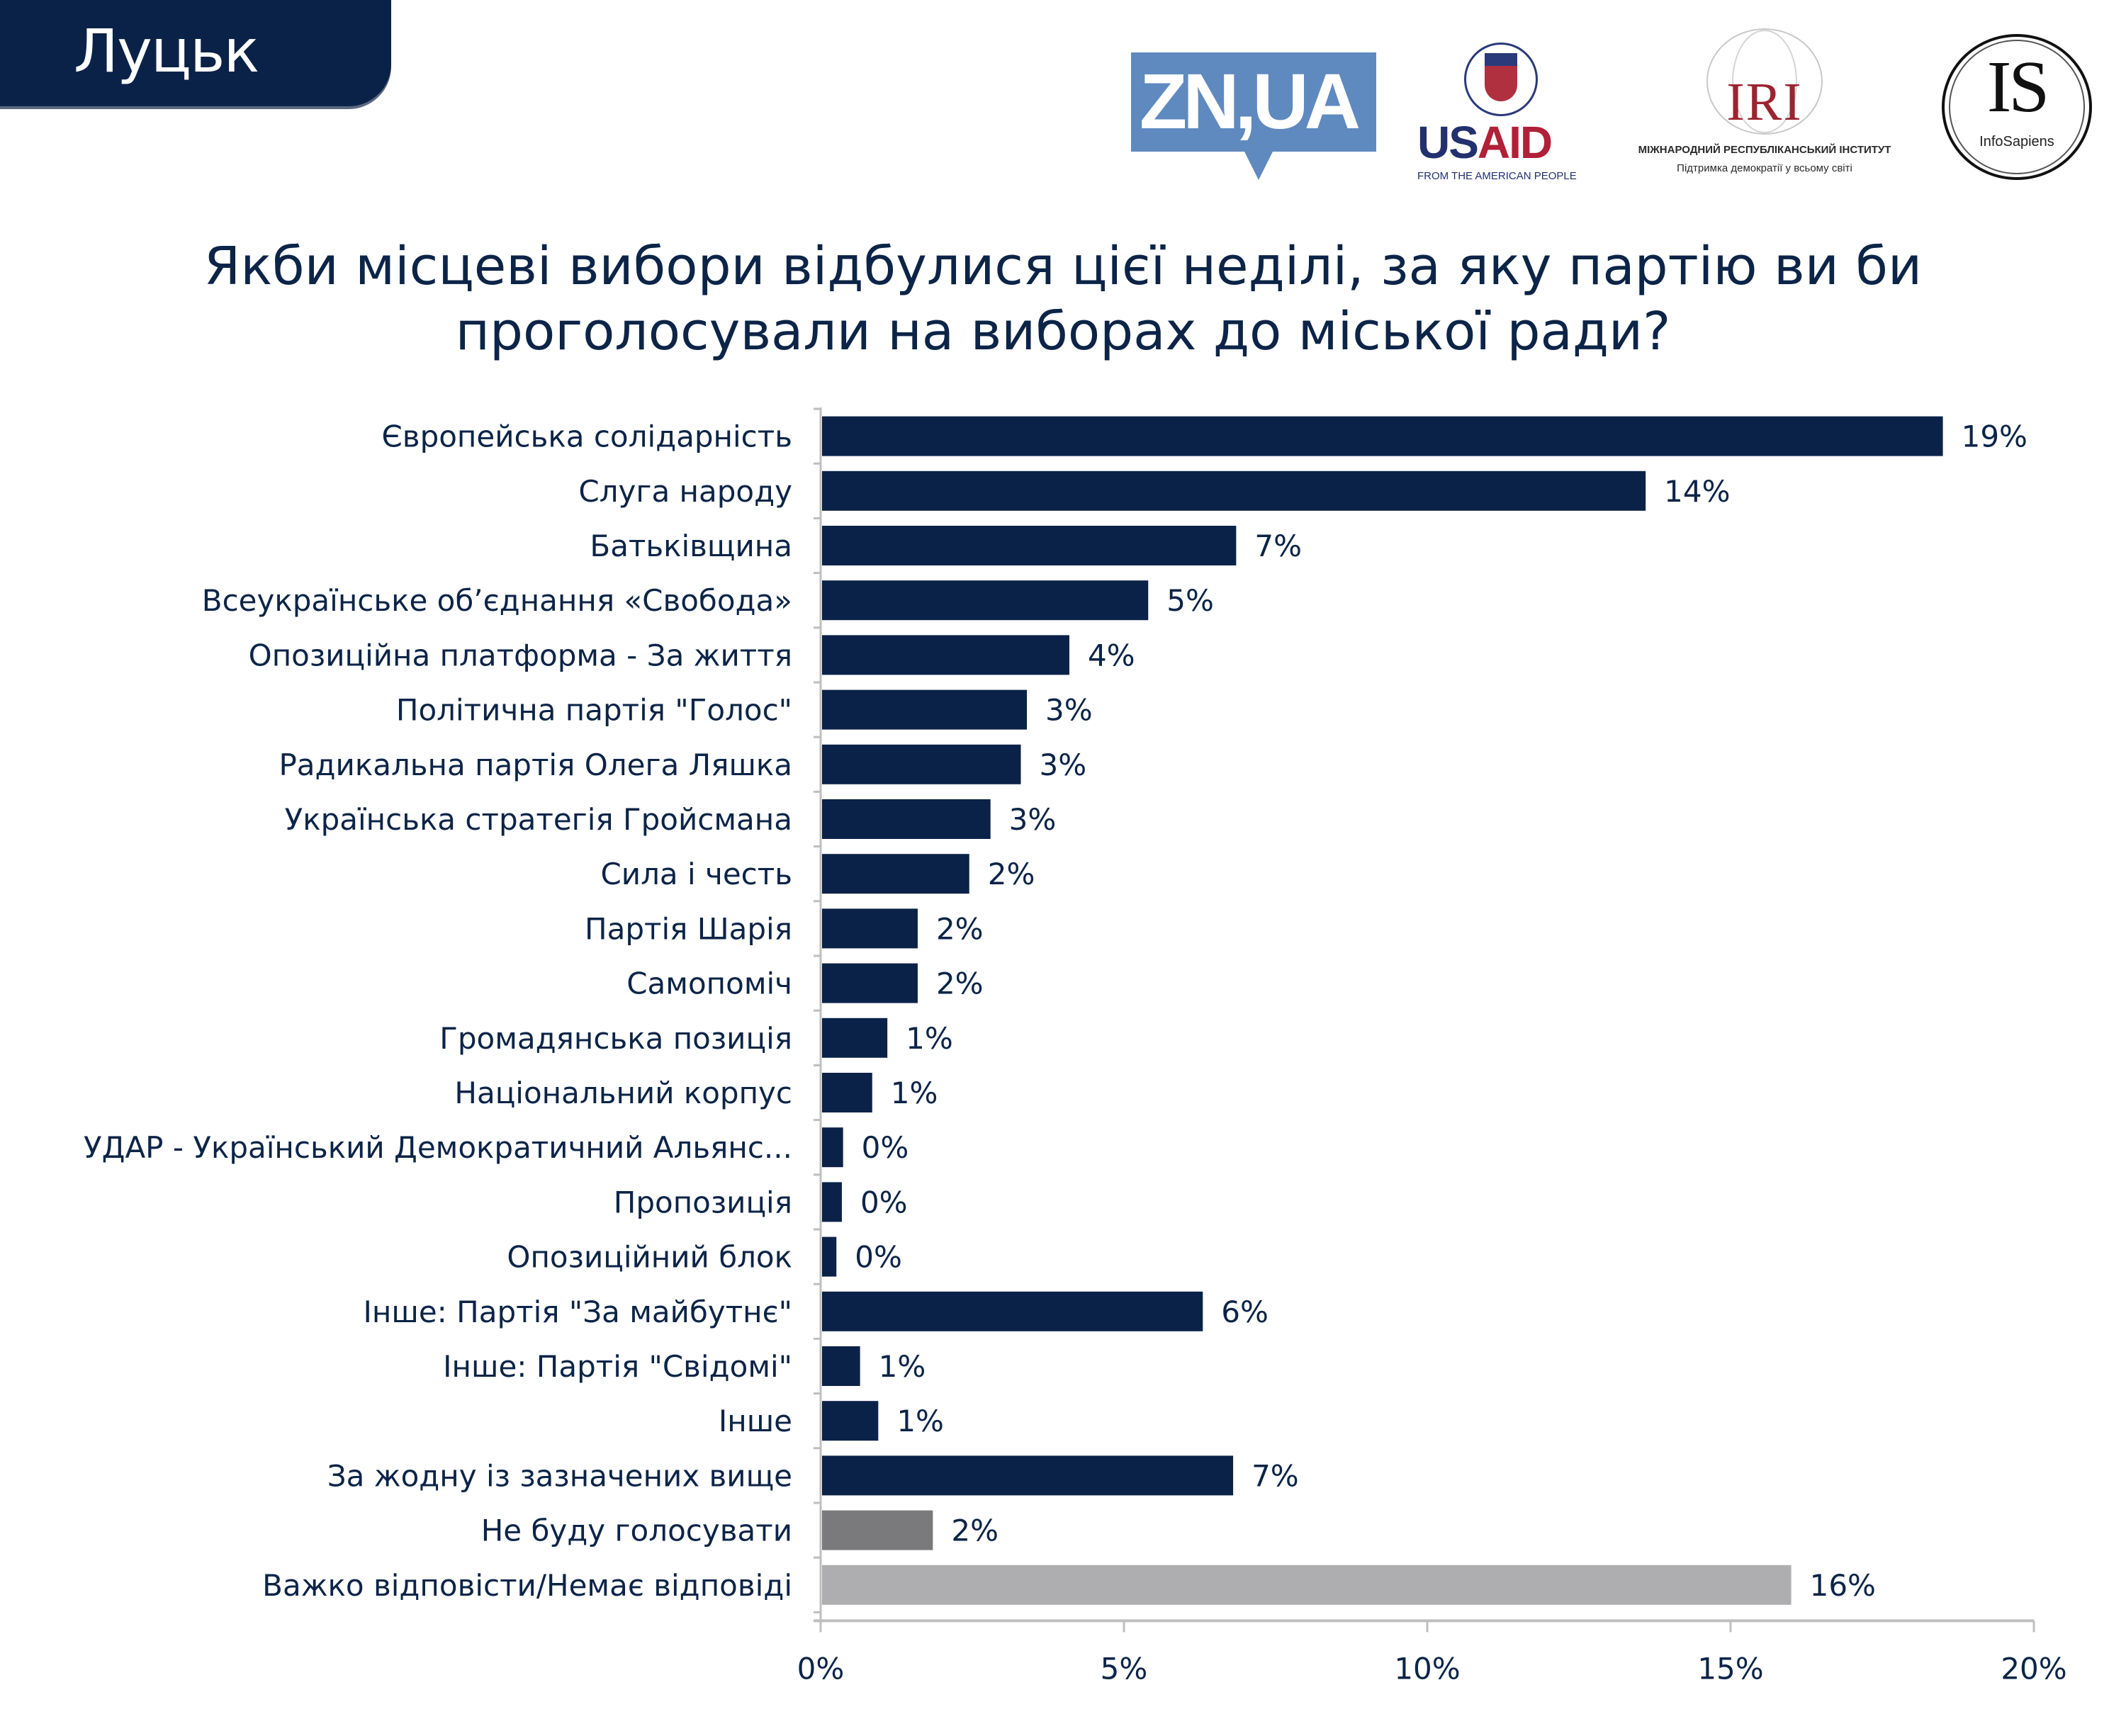 The image size is (2126, 1736). What do you see at coordinates (1112, 655) in the screenshot?
I see `data-label: 4%` at bounding box center [1112, 655].